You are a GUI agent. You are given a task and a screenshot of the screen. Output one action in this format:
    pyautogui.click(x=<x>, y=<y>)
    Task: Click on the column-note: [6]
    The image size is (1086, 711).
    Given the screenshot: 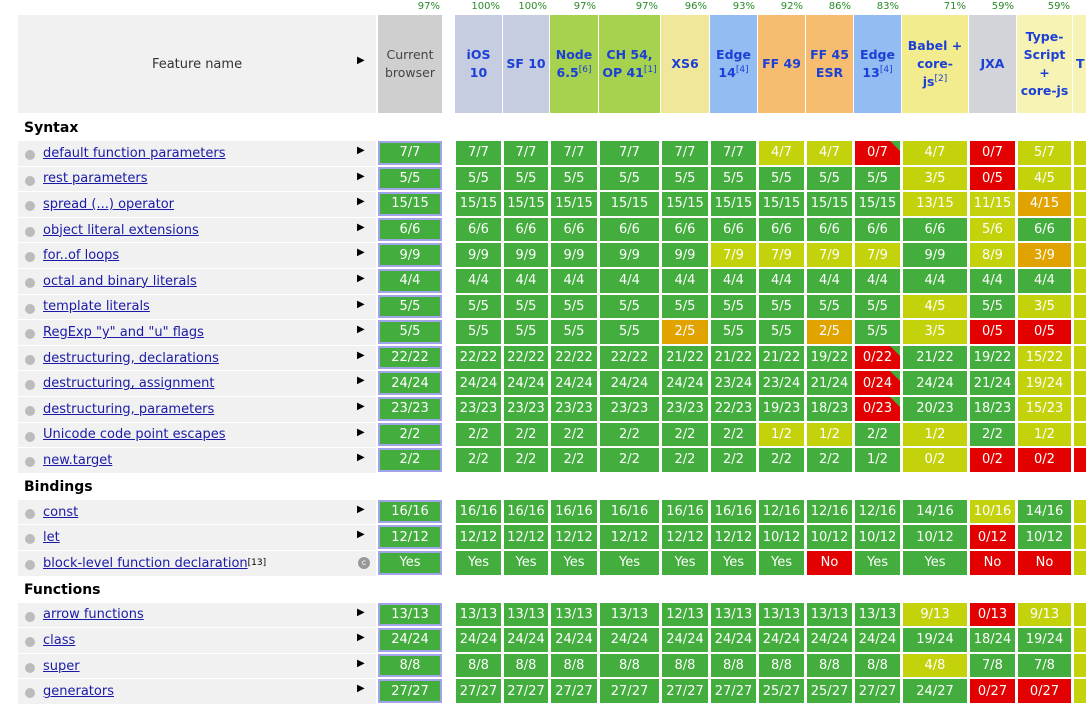 What is the action you would take?
    pyautogui.click(x=585, y=69)
    